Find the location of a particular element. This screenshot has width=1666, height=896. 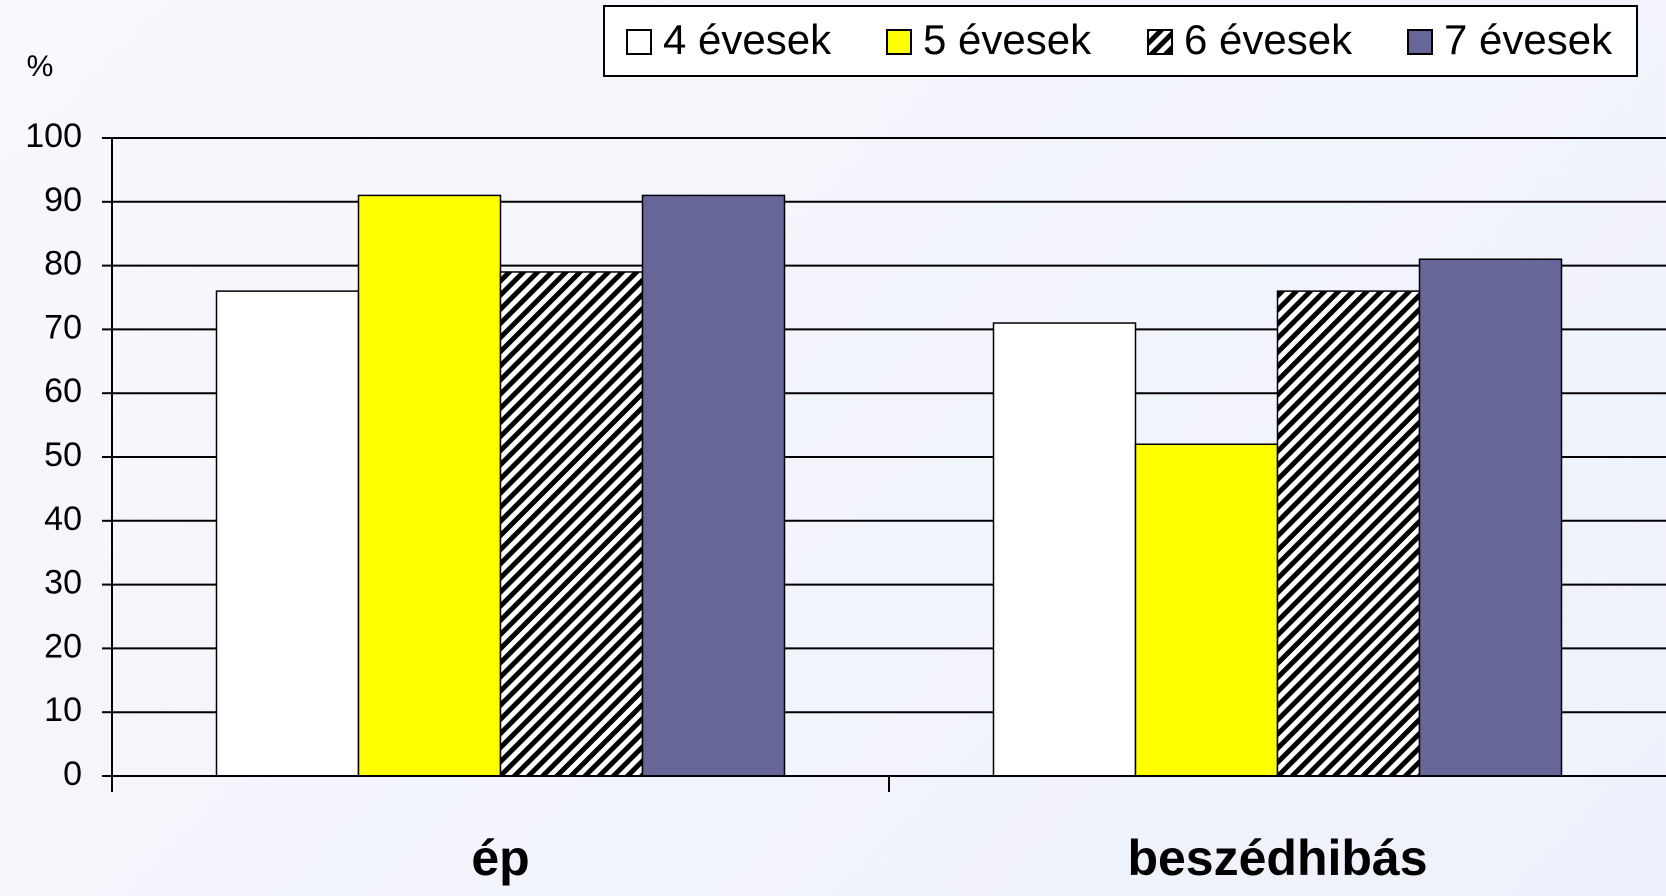

y-axis-label: % is located at coordinates (40, 66).